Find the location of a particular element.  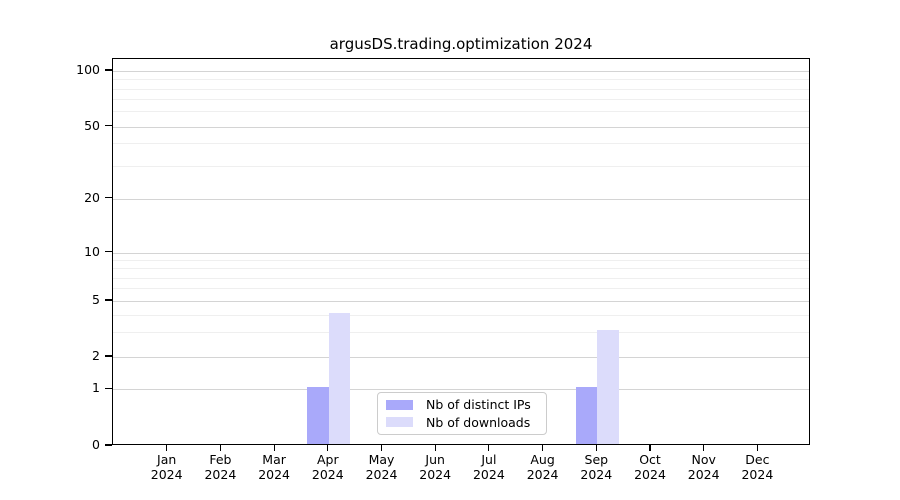

chart-title: argusDS.trading.optimization 2024 is located at coordinates (461, 44).